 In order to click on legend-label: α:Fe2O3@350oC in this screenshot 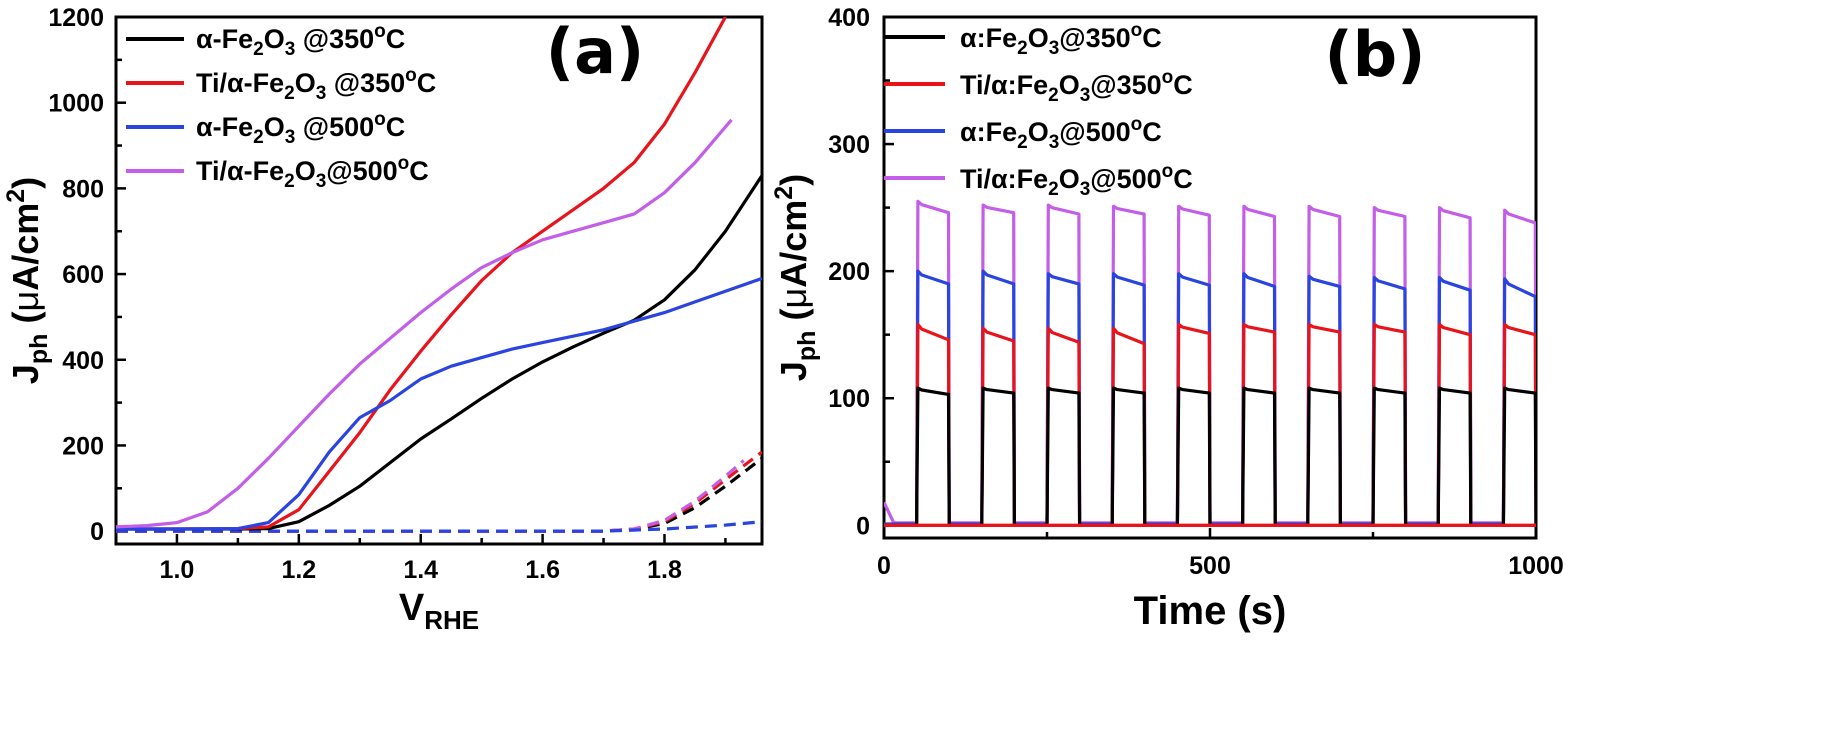, I will do `click(1061, 39)`.